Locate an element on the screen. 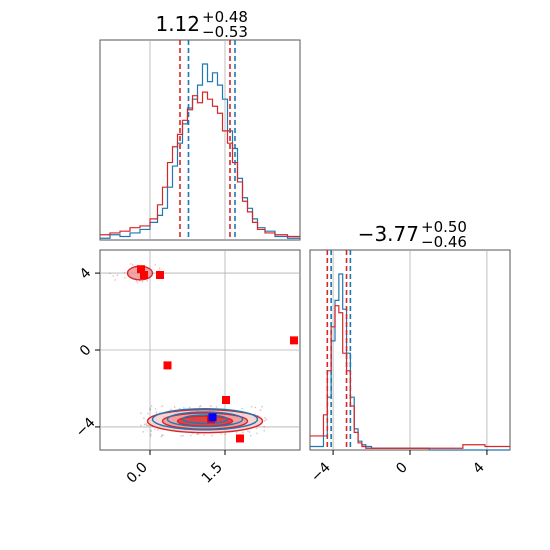  right-xtick-label: 0 is located at coordinates (402, 469).